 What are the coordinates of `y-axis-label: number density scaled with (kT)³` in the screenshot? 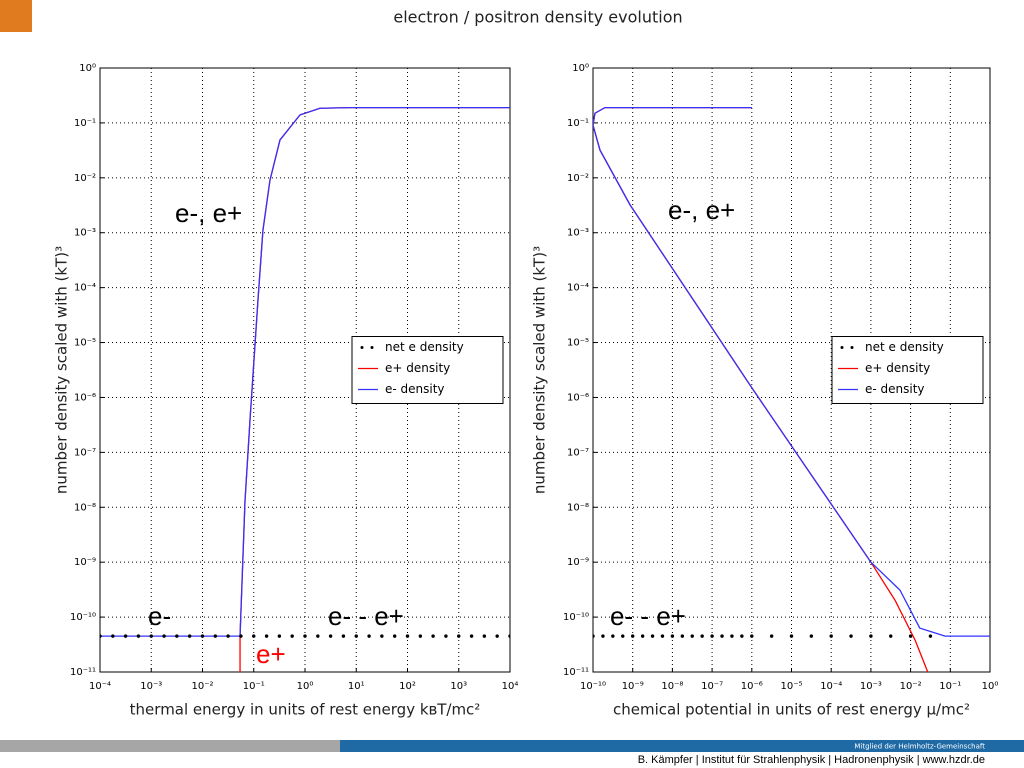 It's located at (540, 370).